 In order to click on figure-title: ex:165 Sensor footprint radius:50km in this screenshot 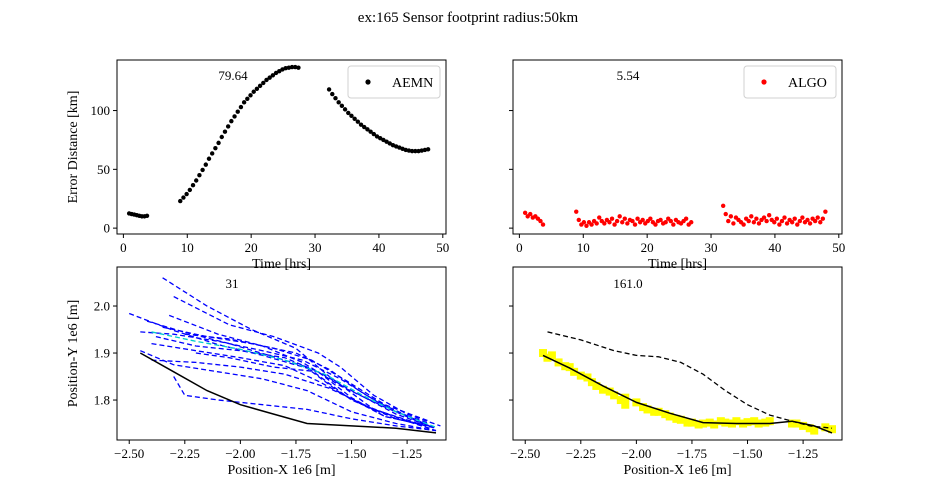, I will do `click(468, 18)`.